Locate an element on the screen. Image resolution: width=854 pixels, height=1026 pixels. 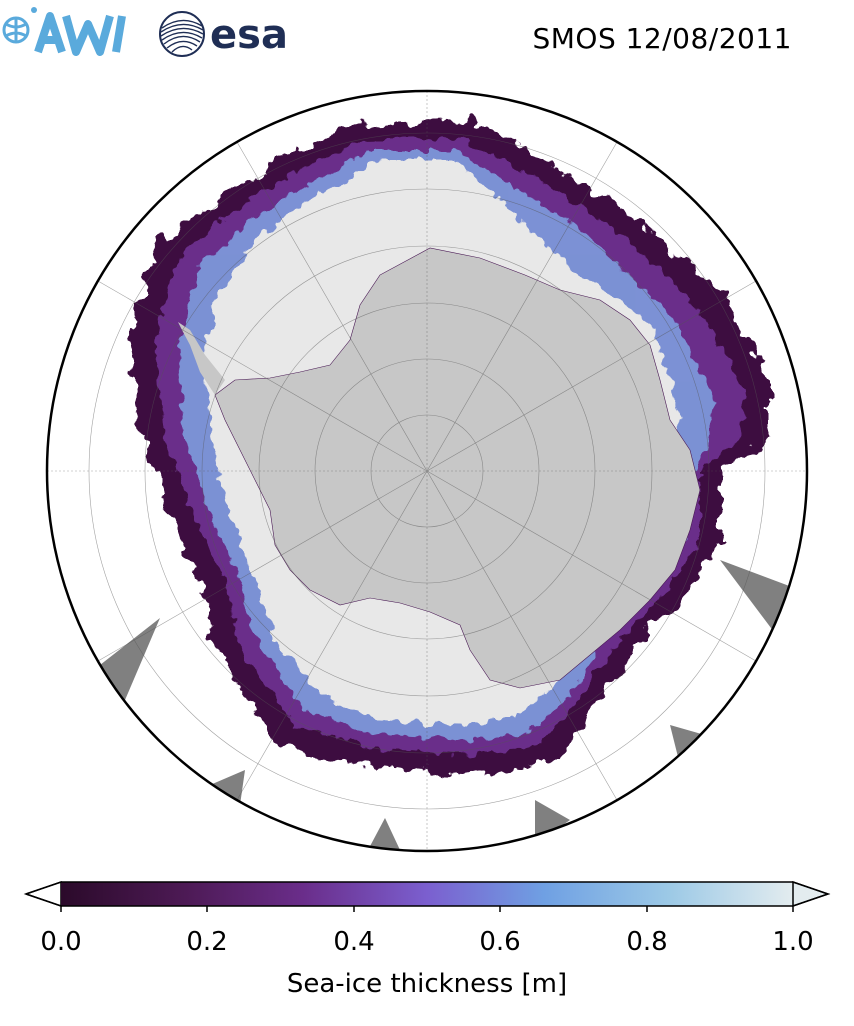
colorbar-tick-label: 0.8 is located at coordinates (646, 942).